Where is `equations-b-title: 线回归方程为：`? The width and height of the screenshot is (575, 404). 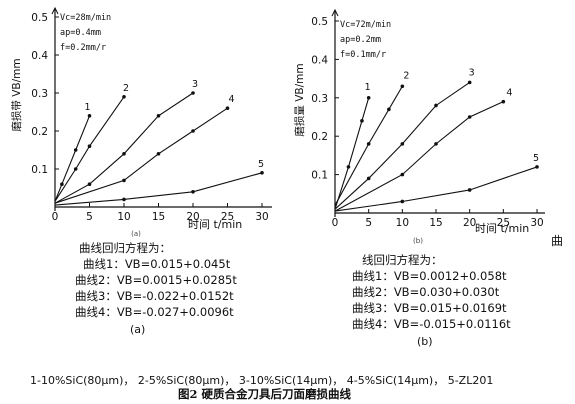
equations-b-title: 线回归方程为： is located at coordinates (402, 260).